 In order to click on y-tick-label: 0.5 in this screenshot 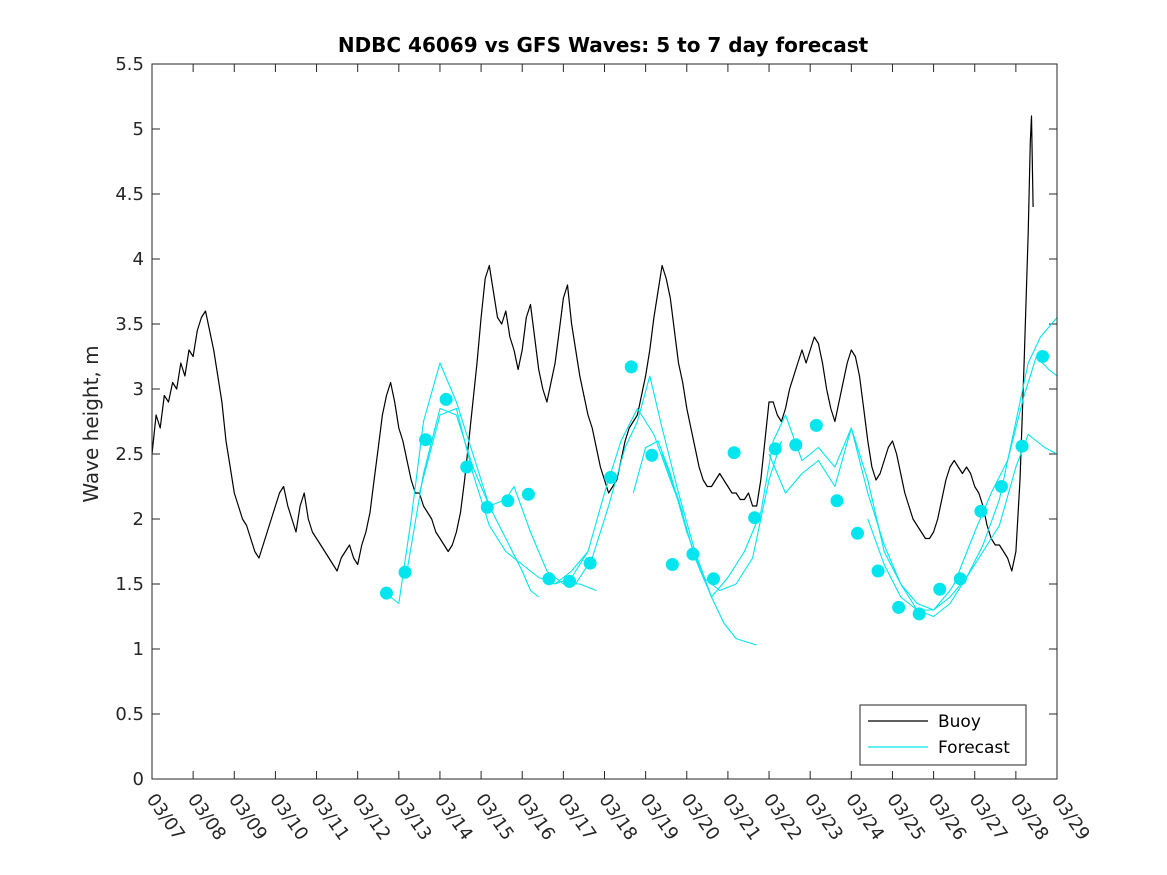, I will do `click(129, 714)`.